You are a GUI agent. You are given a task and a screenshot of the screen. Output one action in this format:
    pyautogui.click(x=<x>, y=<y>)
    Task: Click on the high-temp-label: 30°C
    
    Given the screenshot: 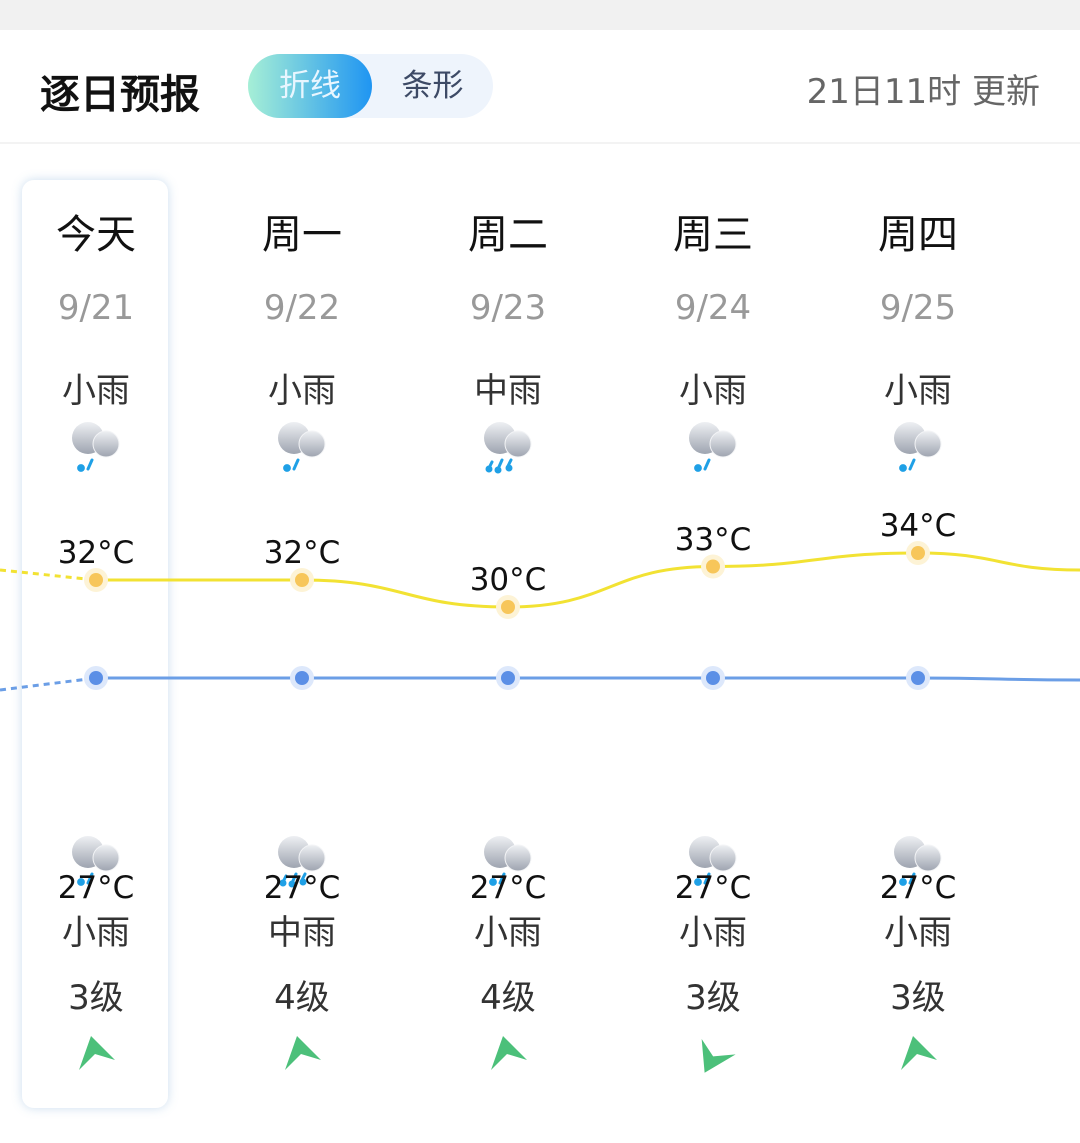 What is the action you would take?
    pyautogui.click(x=508, y=580)
    